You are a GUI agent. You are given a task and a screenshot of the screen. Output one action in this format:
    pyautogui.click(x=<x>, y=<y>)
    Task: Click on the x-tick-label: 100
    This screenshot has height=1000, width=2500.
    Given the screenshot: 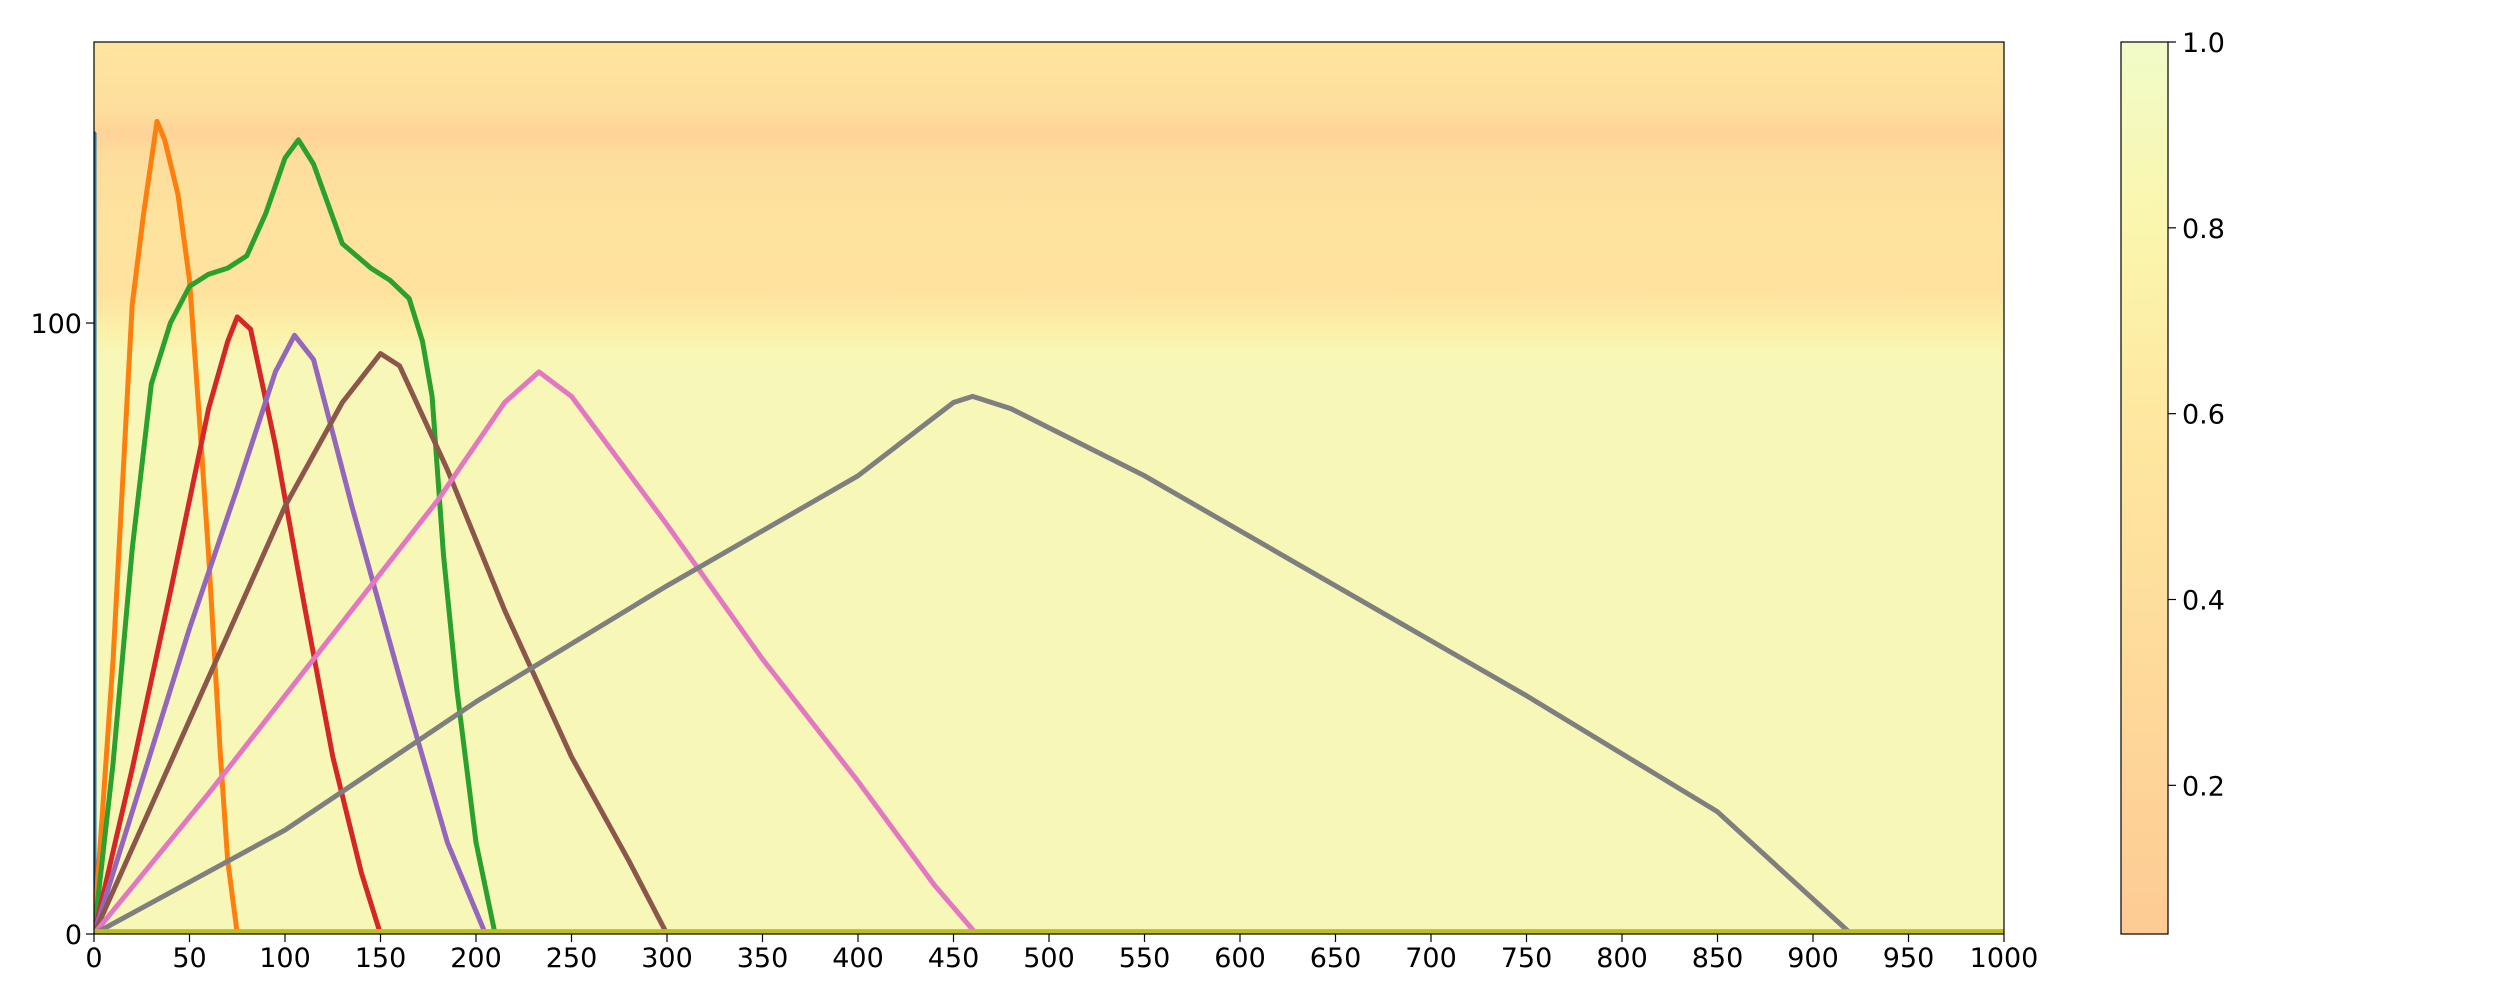 What is the action you would take?
    pyautogui.click(x=285, y=958)
    